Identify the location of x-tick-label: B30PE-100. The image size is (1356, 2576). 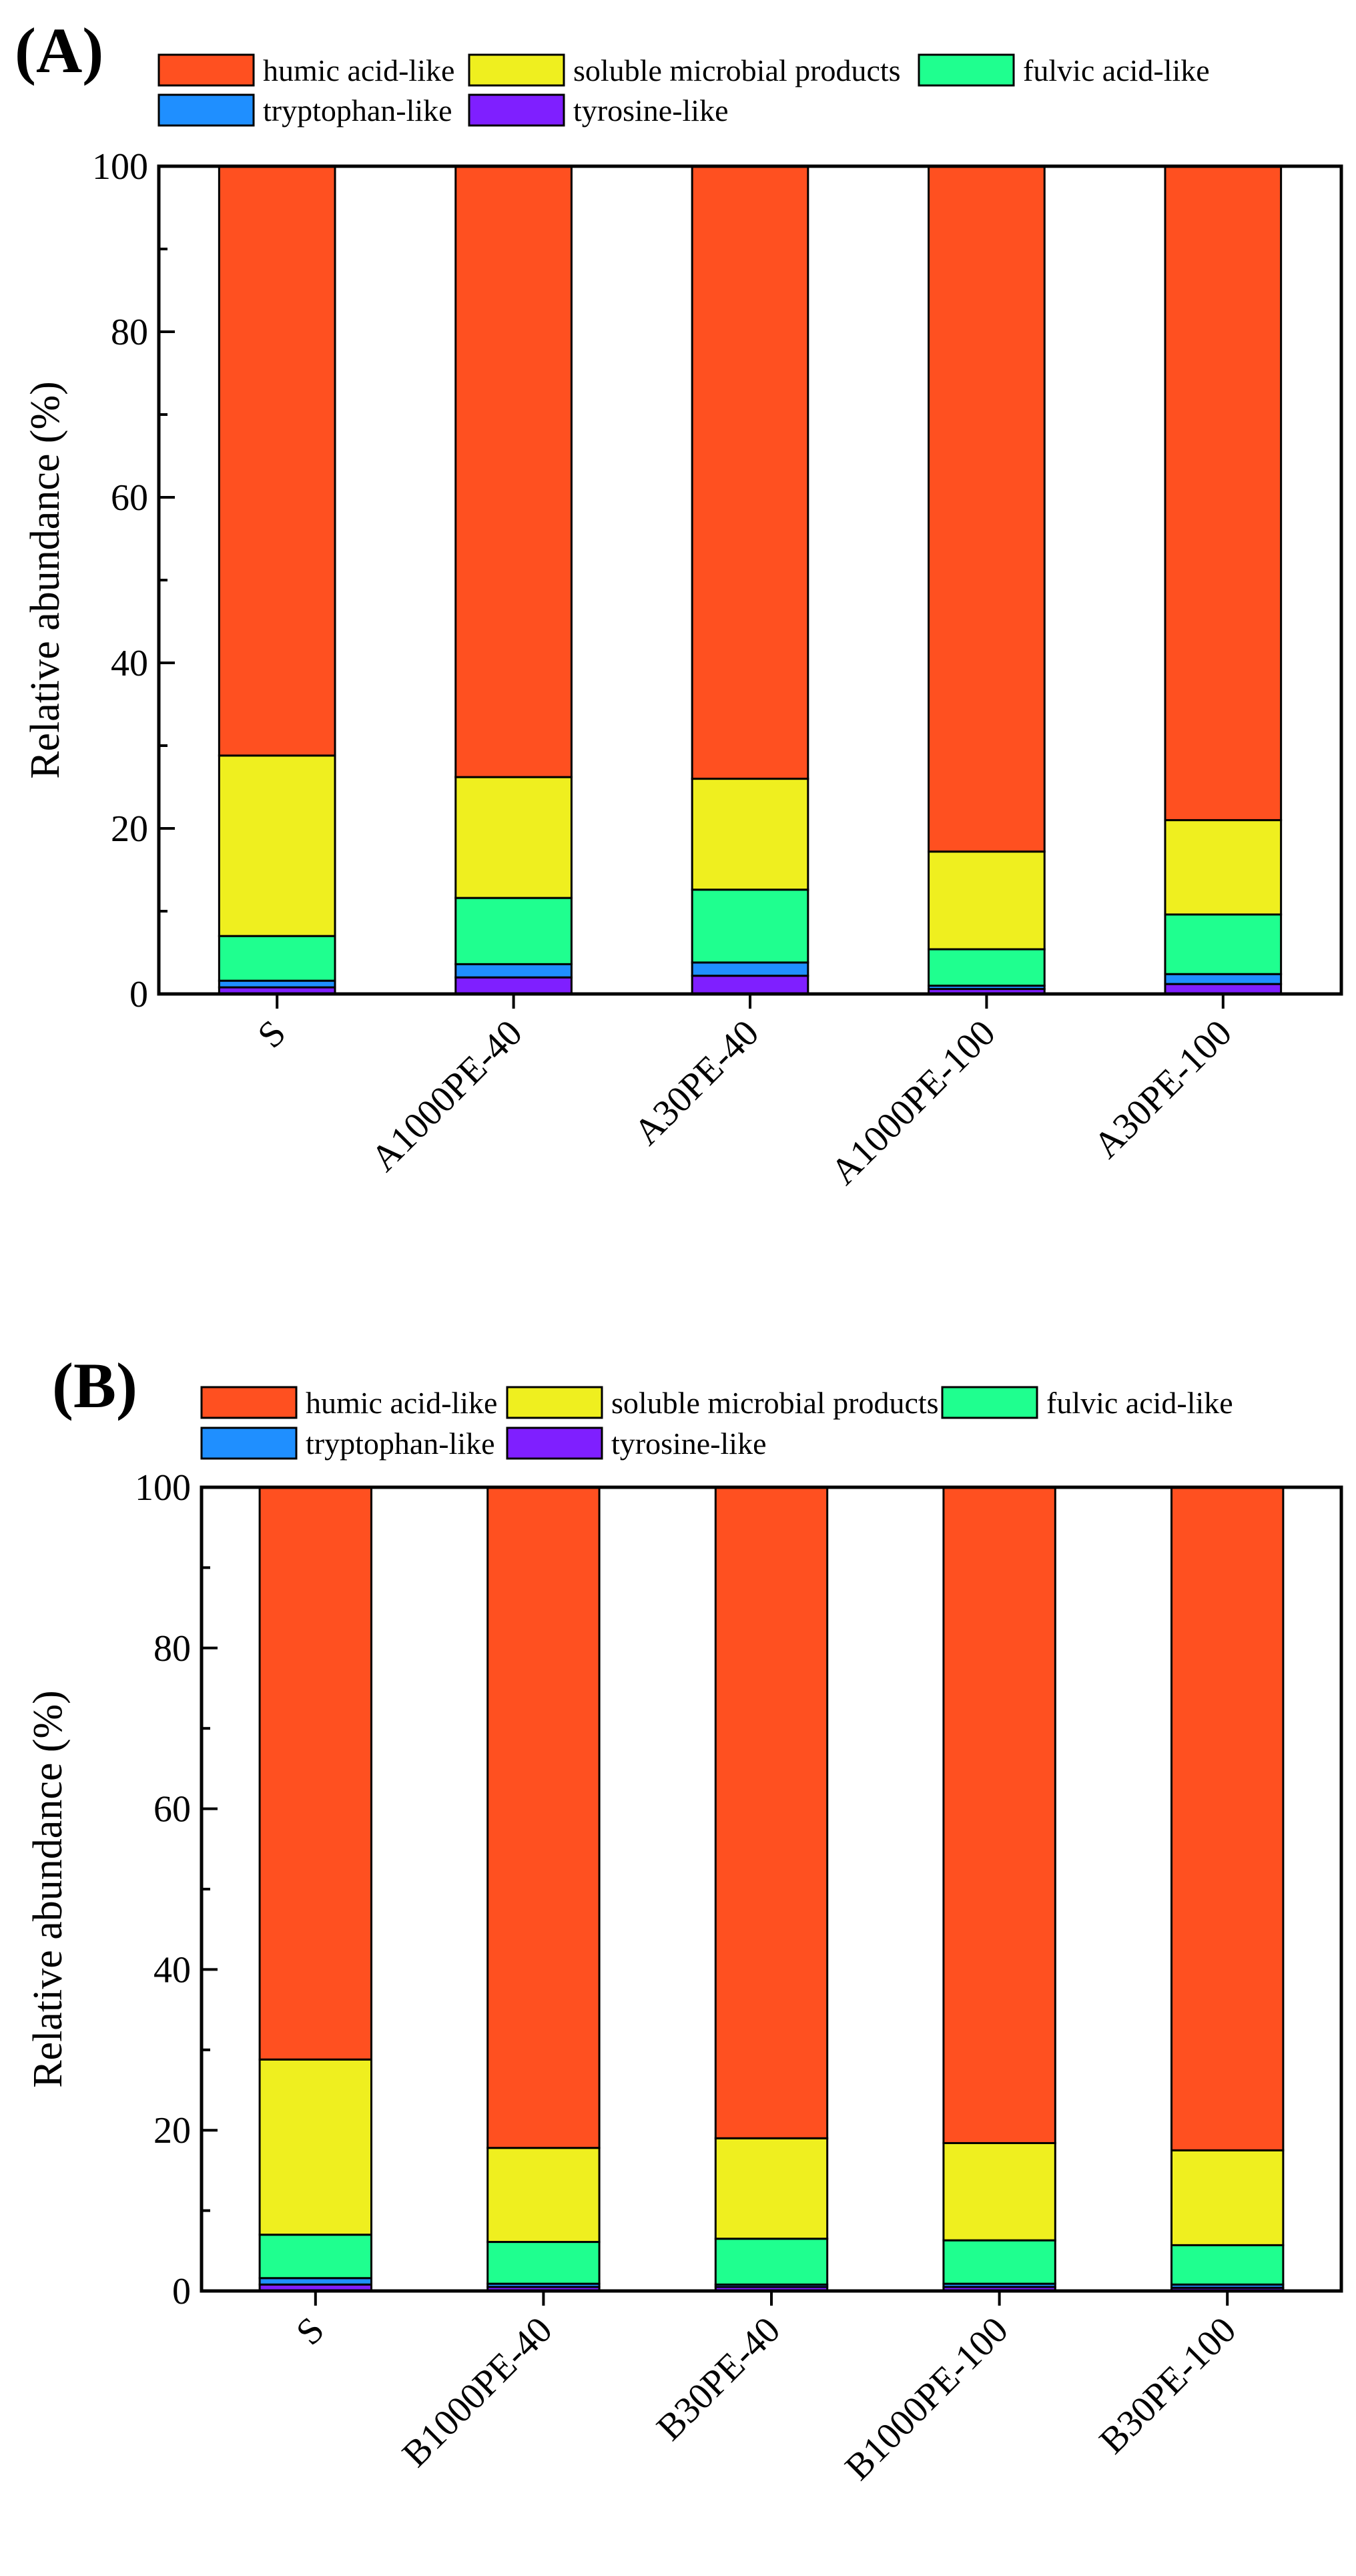
(1168, 2385).